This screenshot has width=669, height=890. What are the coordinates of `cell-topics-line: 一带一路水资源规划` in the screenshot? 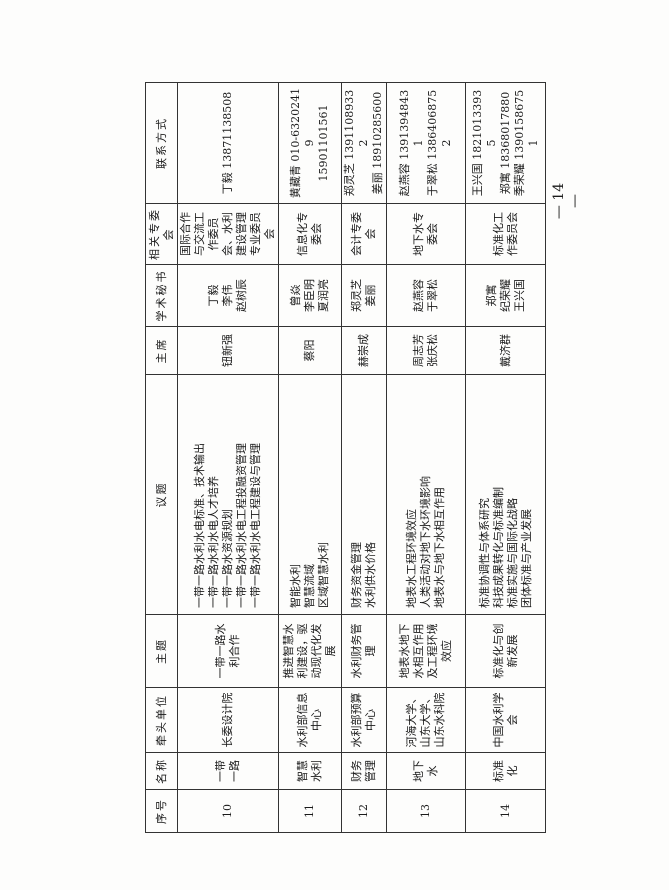 It's located at (227, 558).